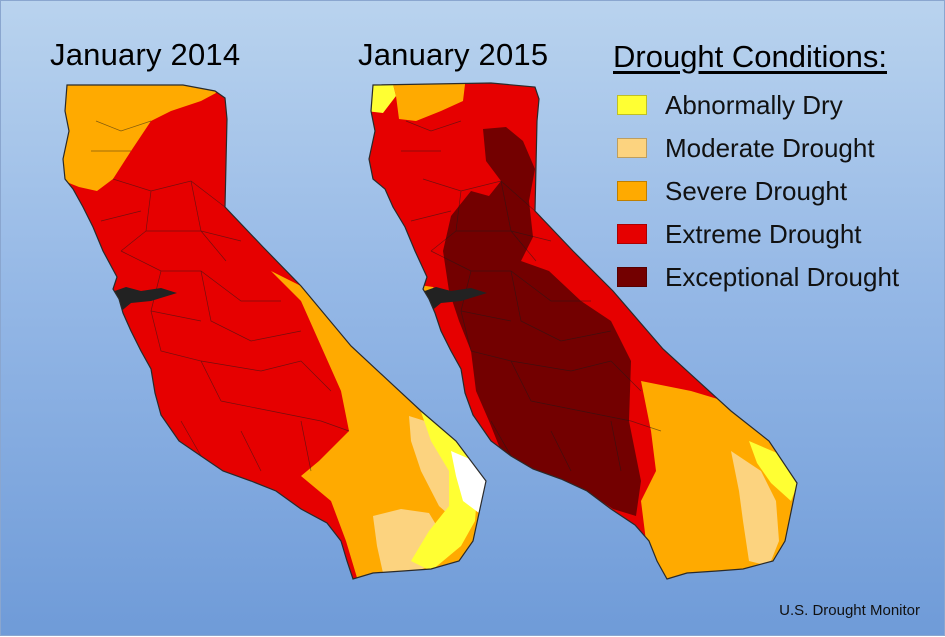 This screenshot has width=945, height=637. I want to click on legend-item-abnormally-dry: Abnormally Dry, so click(730, 104).